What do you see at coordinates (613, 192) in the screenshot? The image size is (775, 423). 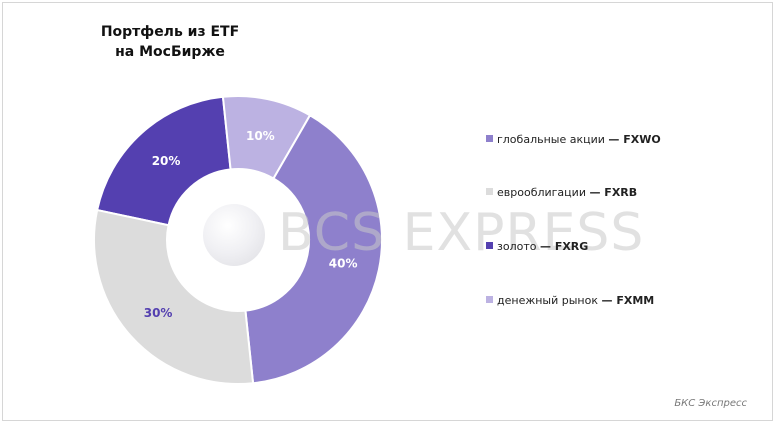 I see `legend-ticker-fxrb: — FXRB` at bounding box center [613, 192].